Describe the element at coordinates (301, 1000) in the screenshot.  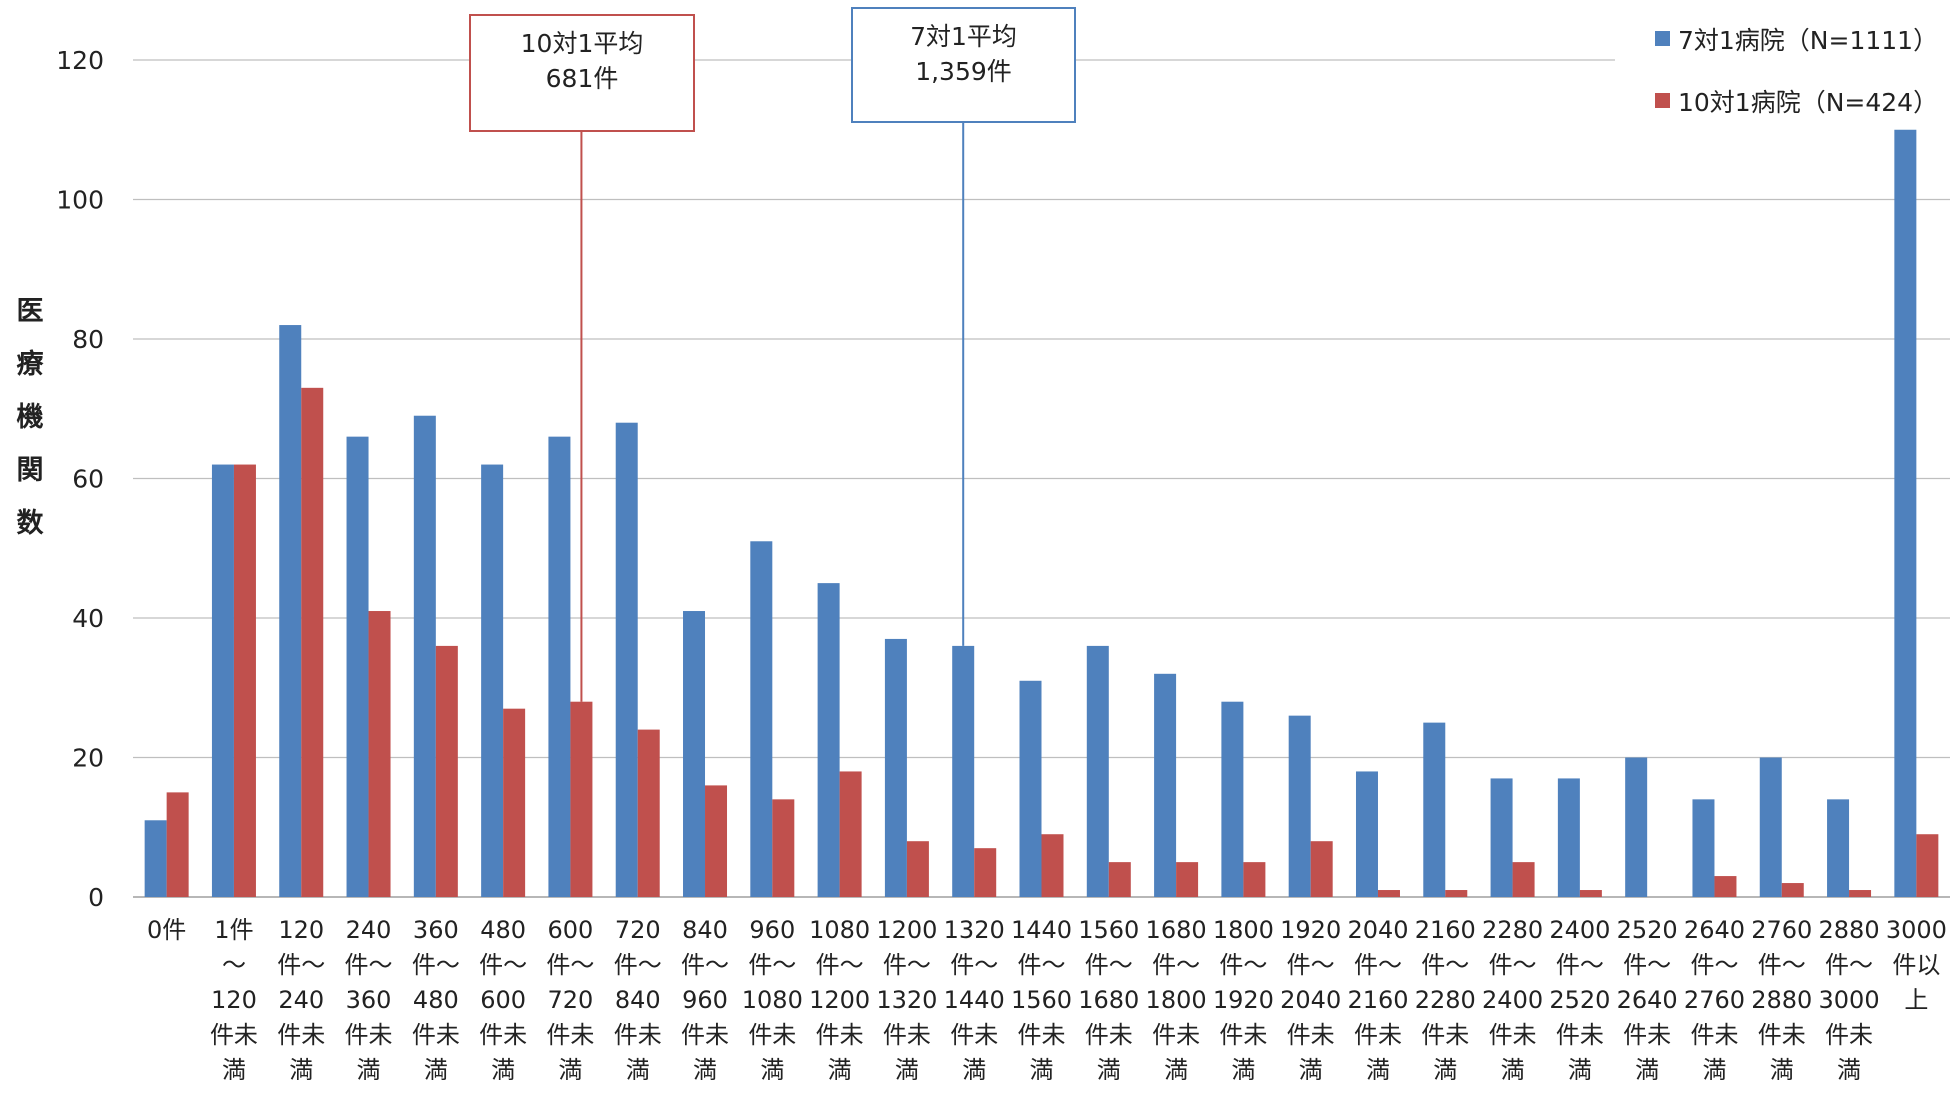
I see `x-tick-label: 240` at that location.